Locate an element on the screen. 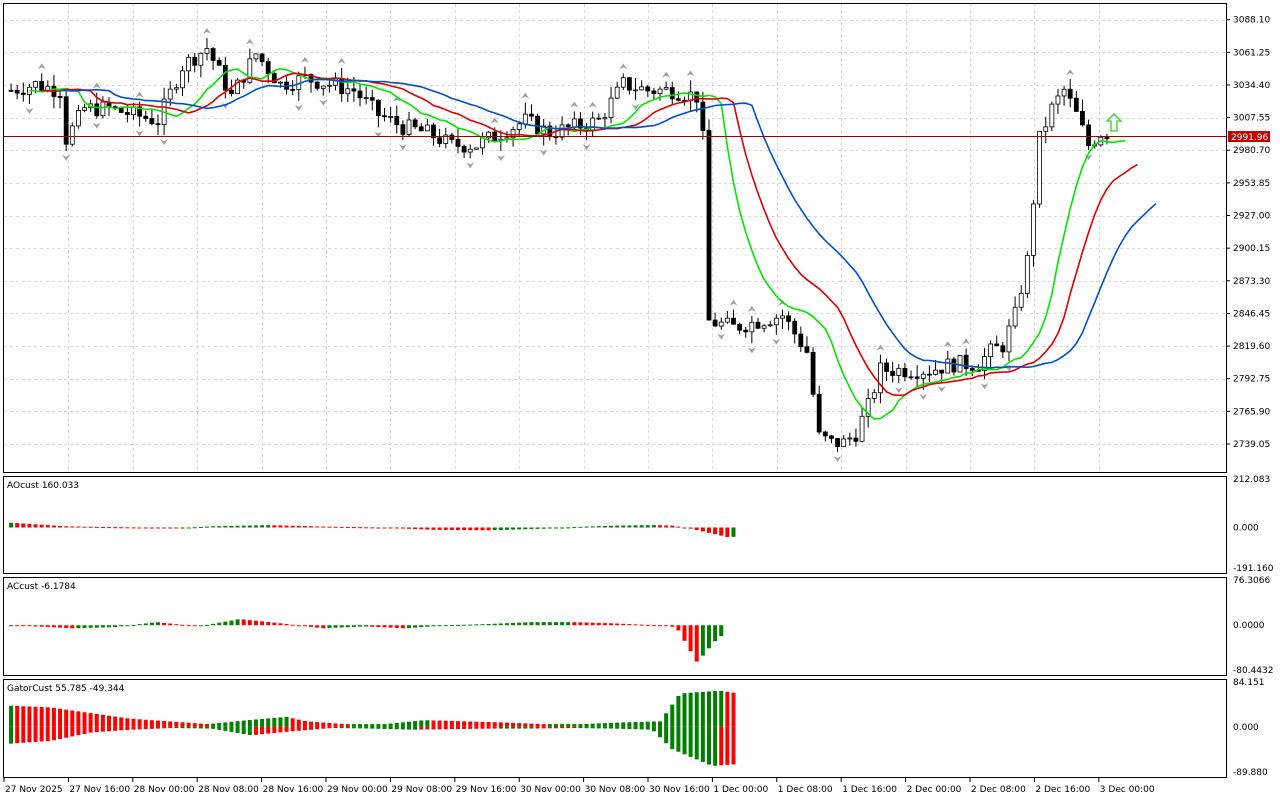 The height and width of the screenshot is (800, 1280). ao-pane-frame is located at coordinates (615, 525).